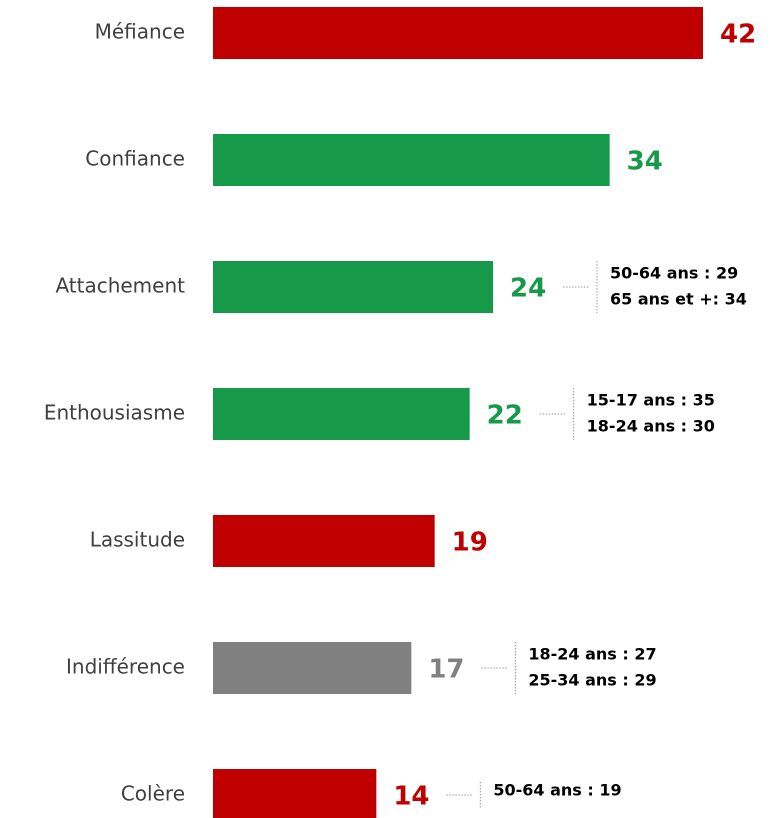 The height and width of the screenshot is (818, 779). What do you see at coordinates (651, 400) in the screenshot?
I see `annotation-text: 15-17 ans : 35` at bounding box center [651, 400].